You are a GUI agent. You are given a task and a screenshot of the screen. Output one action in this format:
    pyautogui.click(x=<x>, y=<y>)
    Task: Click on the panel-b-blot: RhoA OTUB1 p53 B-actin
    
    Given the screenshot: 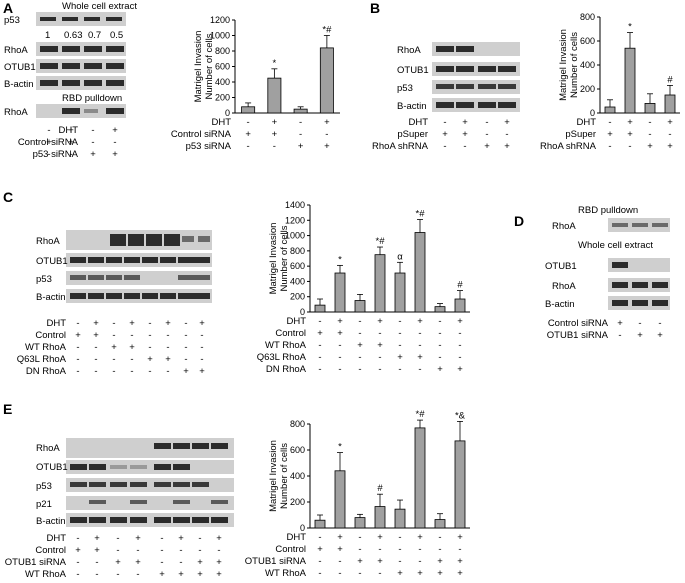 What is the action you would take?
    pyautogui.click(x=458, y=77)
    